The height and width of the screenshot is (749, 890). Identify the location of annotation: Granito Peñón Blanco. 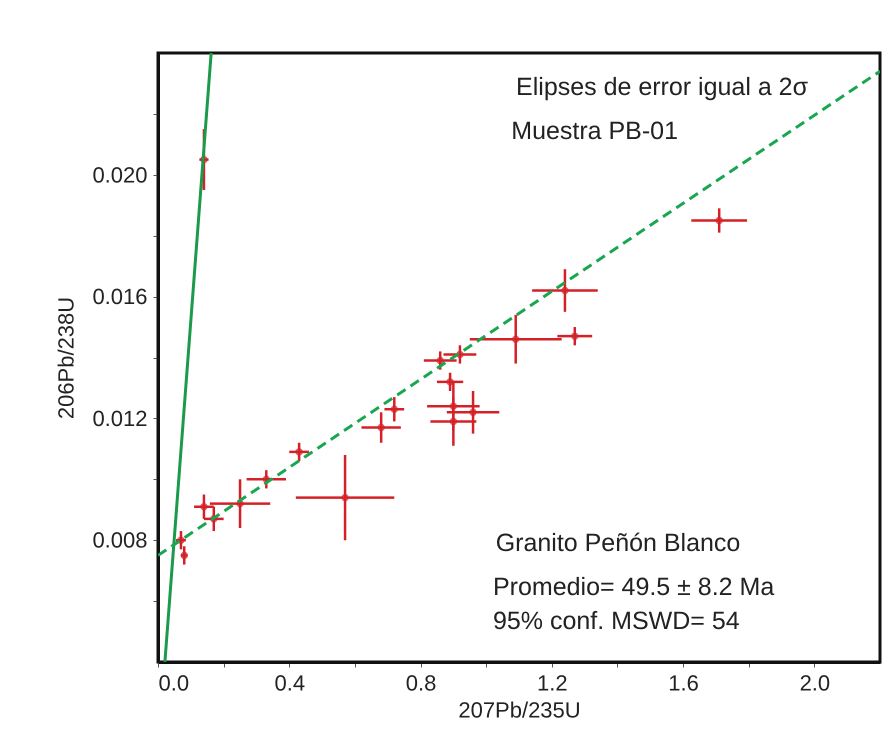
(618, 543).